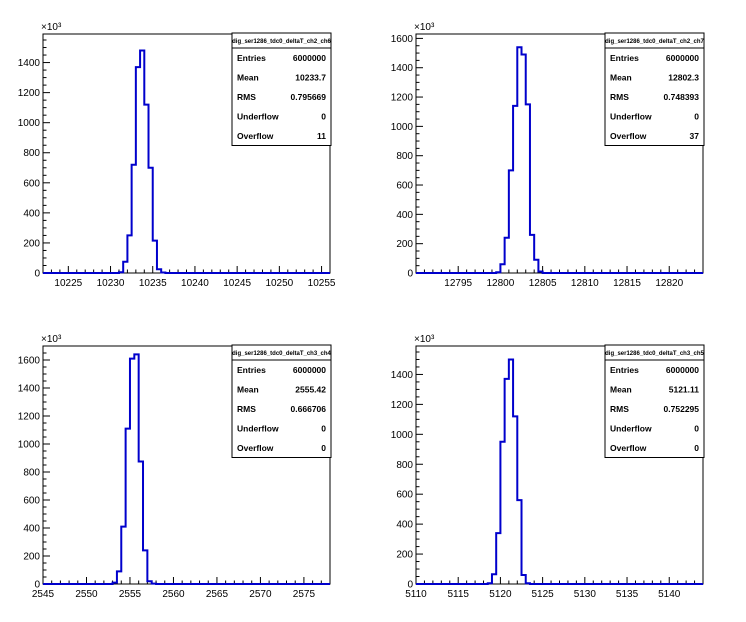  I want to click on x-tick-label: 12815, so click(627, 283).